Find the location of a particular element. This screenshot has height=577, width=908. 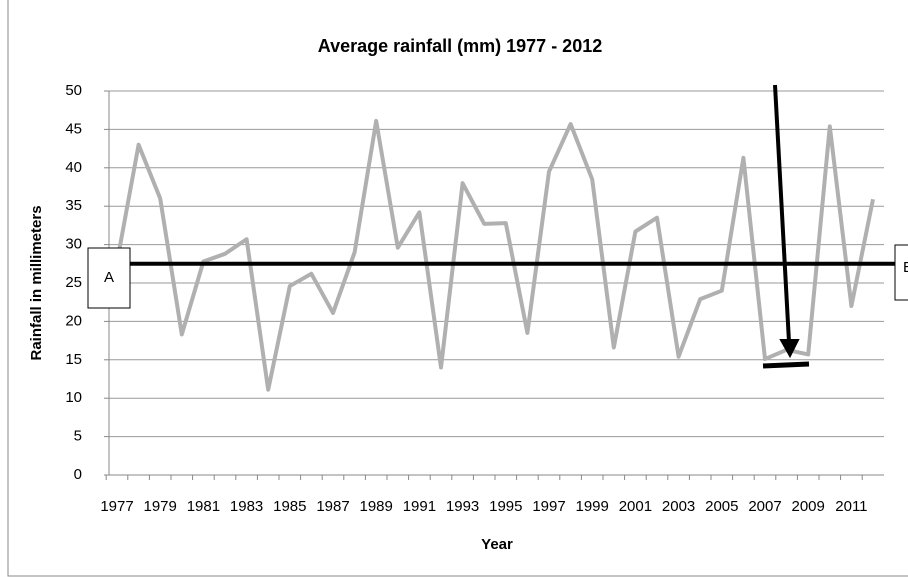

y-tick-label: 0 is located at coordinates (78, 474).